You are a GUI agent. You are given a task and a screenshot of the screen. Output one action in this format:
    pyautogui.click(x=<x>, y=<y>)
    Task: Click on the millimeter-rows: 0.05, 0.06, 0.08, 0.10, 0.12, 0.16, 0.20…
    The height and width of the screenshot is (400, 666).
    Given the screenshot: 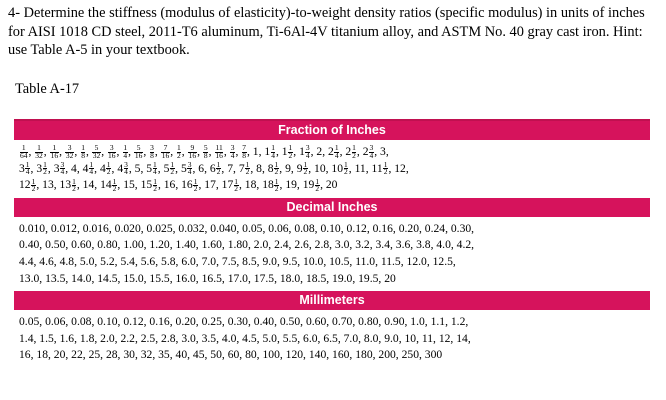 What is the action you would take?
    pyautogui.click(x=332, y=339)
    